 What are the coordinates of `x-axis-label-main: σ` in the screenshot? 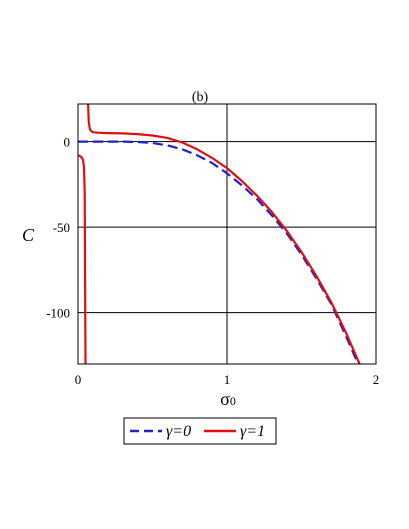 It's located at (225, 399).